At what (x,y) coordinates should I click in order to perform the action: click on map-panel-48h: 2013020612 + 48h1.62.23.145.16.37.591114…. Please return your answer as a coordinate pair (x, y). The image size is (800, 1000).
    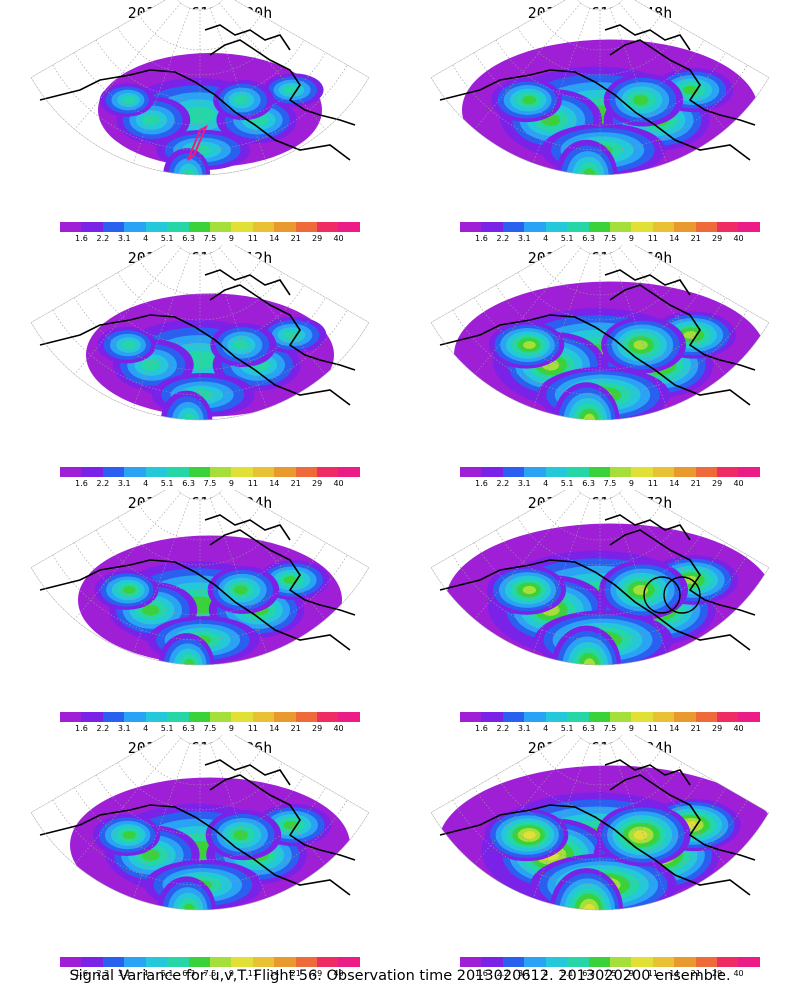
    Looking at the image, I should click on (600, 121).